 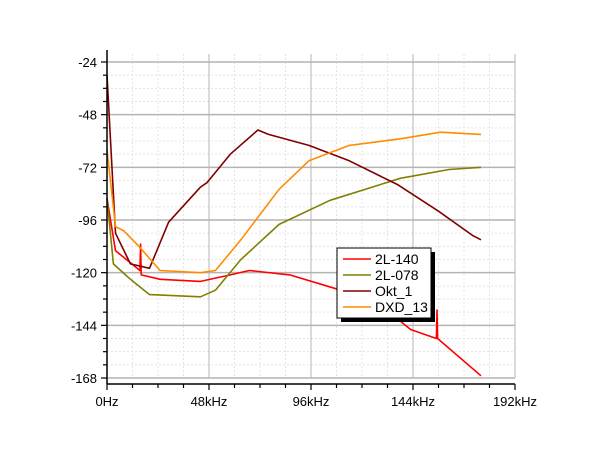 What do you see at coordinates (87, 220) in the screenshot?
I see `y-tick-label: -96` at bounding box center [87, 220].